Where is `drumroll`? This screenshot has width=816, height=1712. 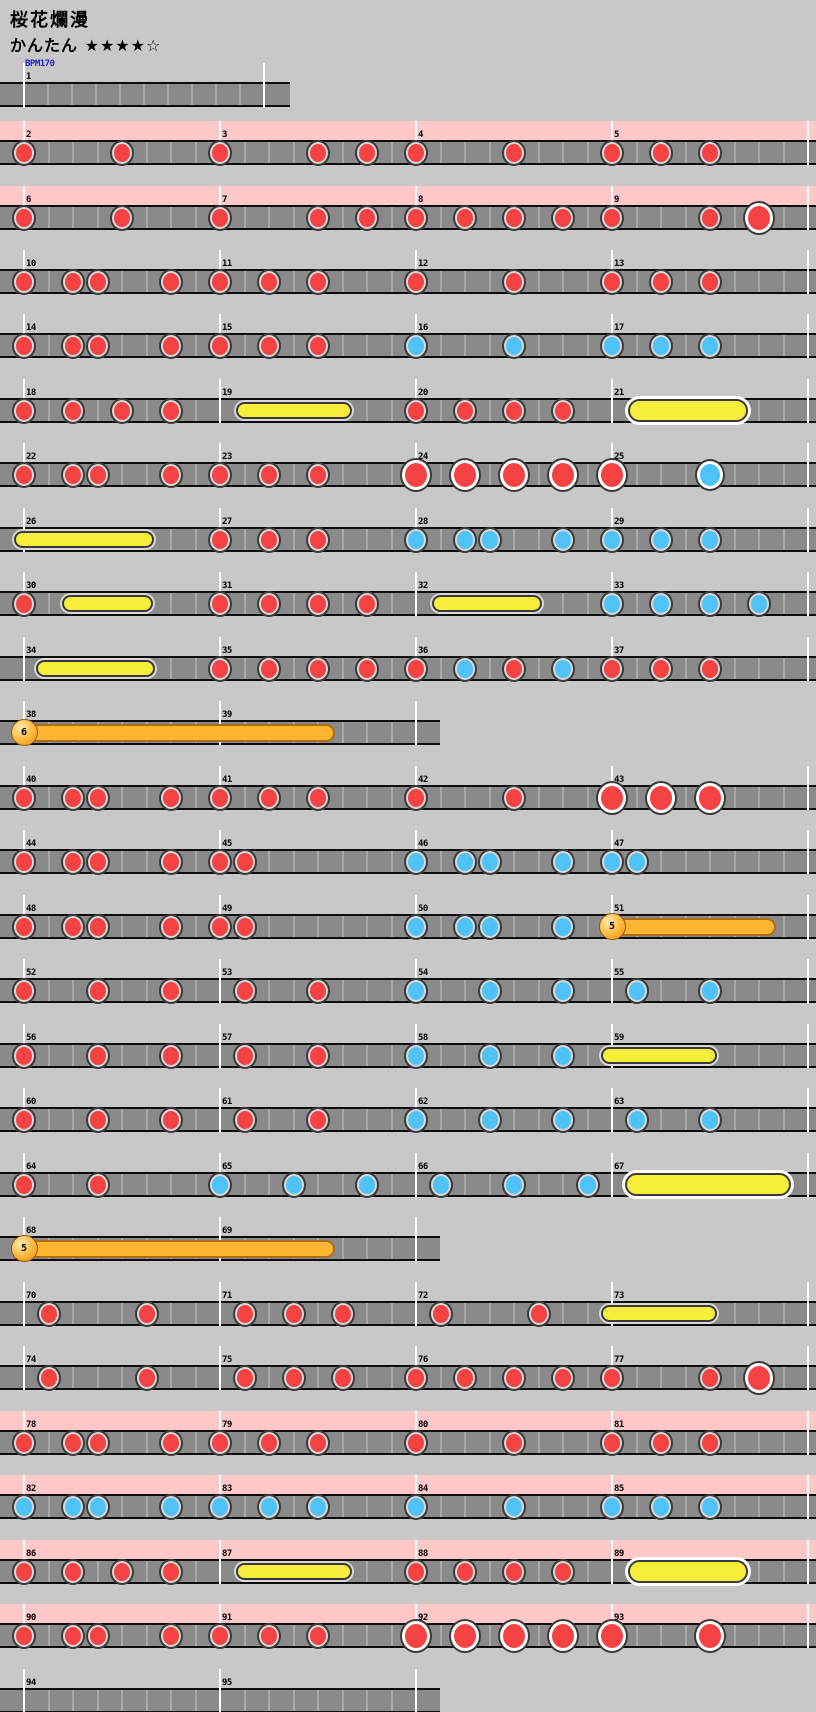 drumroll is located at coordinates (487, 603).